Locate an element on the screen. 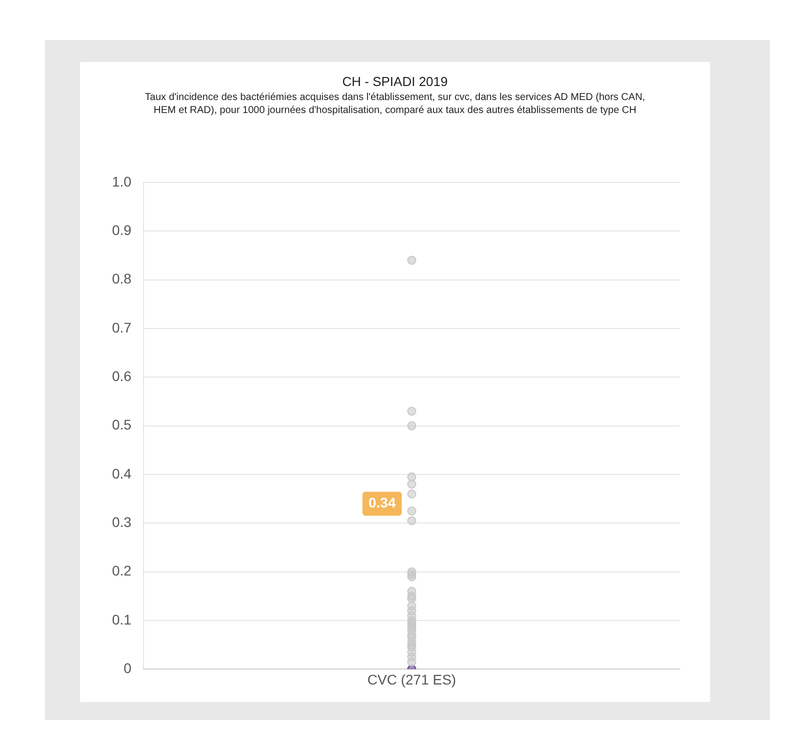 This screenshot has width=798, height=755. y-tick-label: 0.1 is located at coordinates (122, 619).